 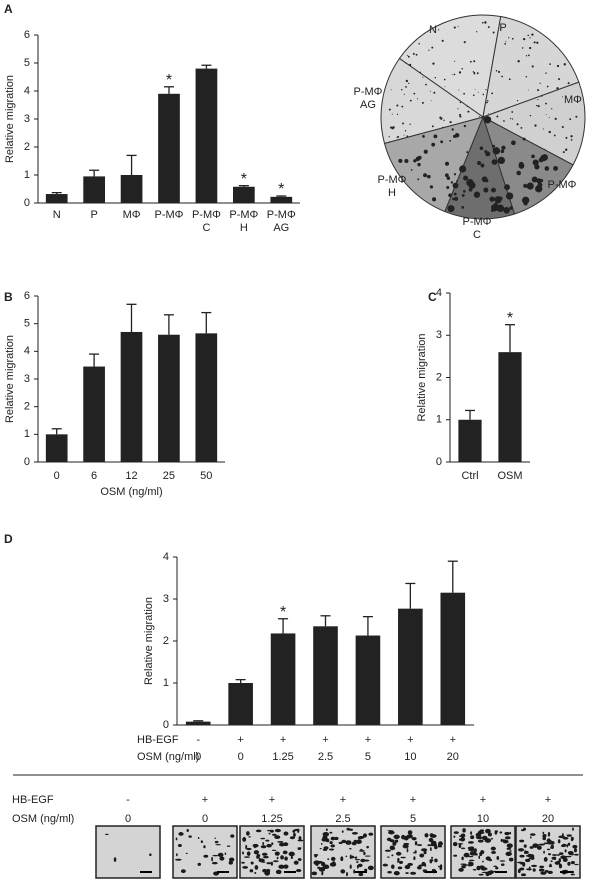 I want to click on y-tick-label: 5, so click(x=27, y=324).